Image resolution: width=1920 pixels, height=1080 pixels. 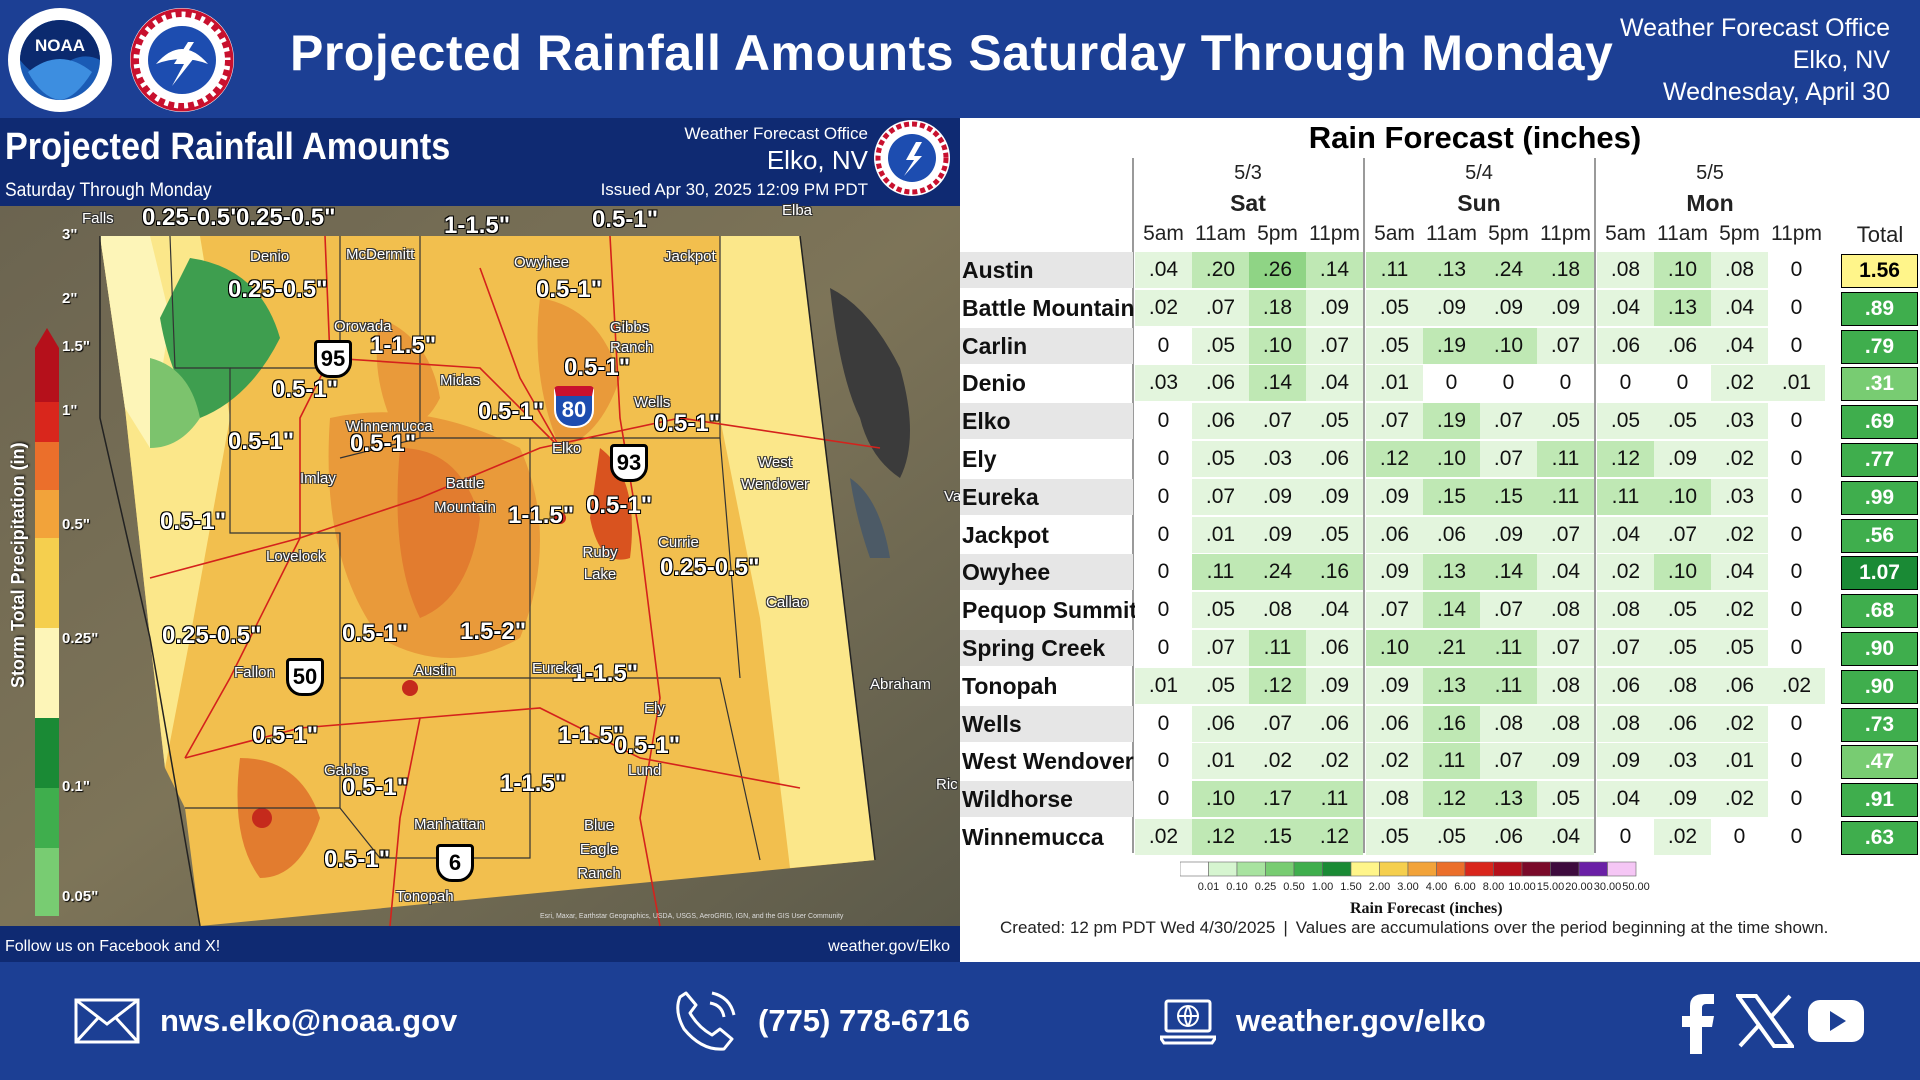 I want to click on location-name: Wells, so click(x=1046, y=723).